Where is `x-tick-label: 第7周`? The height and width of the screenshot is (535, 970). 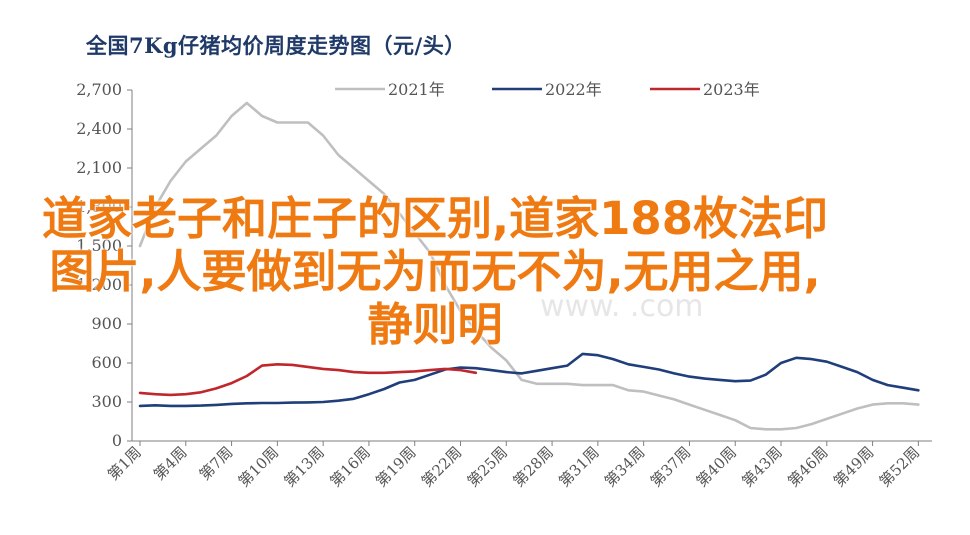
x-tick-label: 第7周 is located at coordinates (216, 463).